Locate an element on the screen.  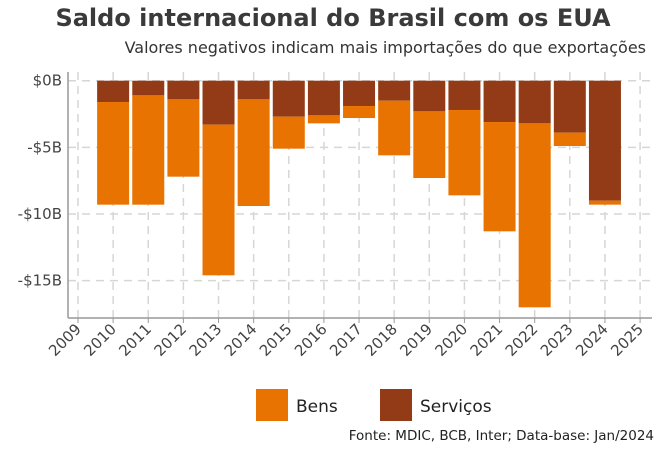
bar-servicos-2011 is located at coordinates (148, 88).